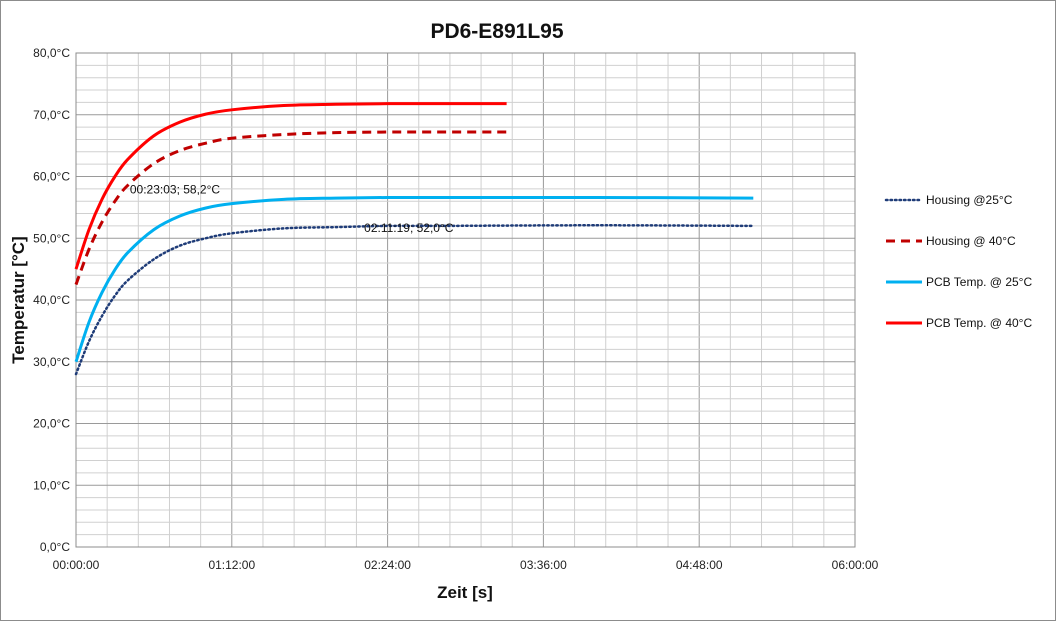 Image resolution: width=1056 pixels, height=621 pixels. Describe the element at coordinates (979, 323) in the screenshot. I see `legend-entry: PCB Temp. @ 40°C` at that location.